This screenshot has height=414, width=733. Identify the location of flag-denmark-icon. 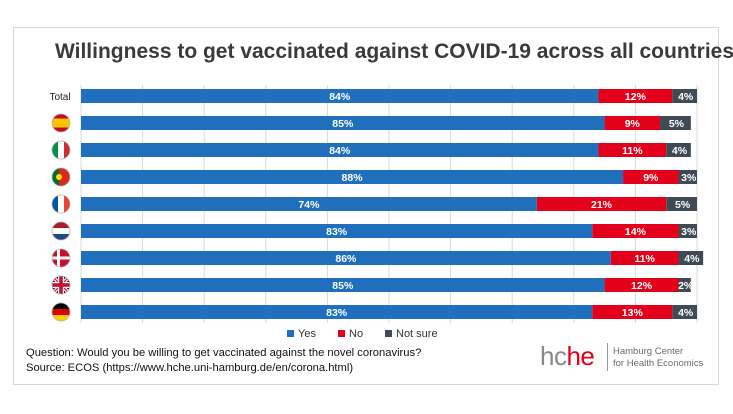
(61, 258).